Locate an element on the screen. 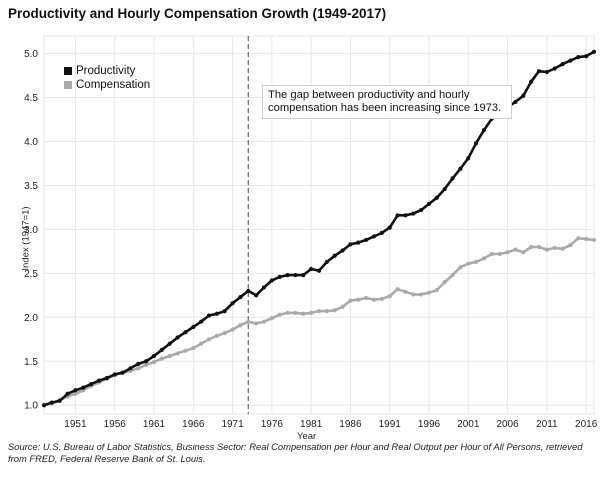 The image size is (605, 480). y-tick-label: 2.5 is located at coordinates (31, 274).